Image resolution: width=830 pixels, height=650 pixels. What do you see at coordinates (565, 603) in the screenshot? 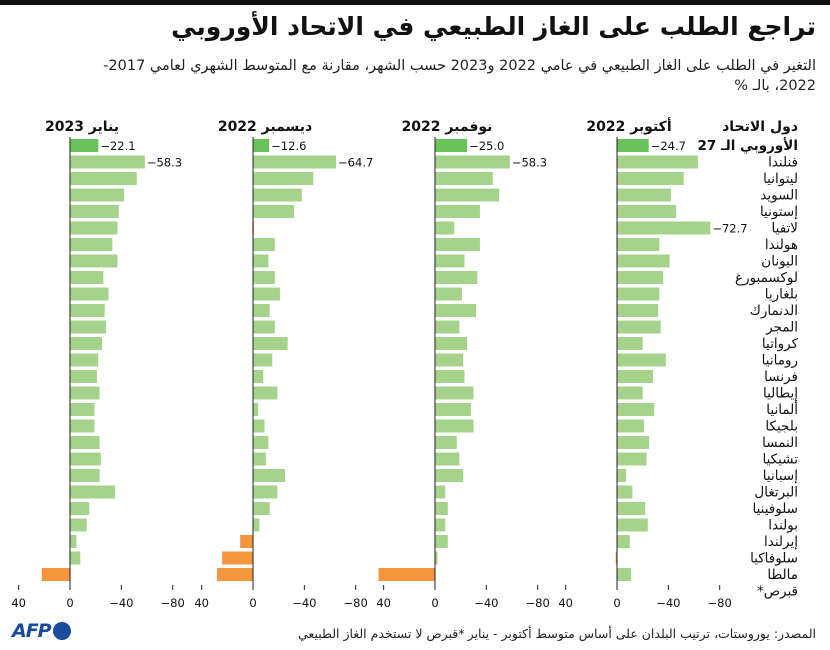
I see `tick-label-0-0: 40` at bounding box center [565, 603].